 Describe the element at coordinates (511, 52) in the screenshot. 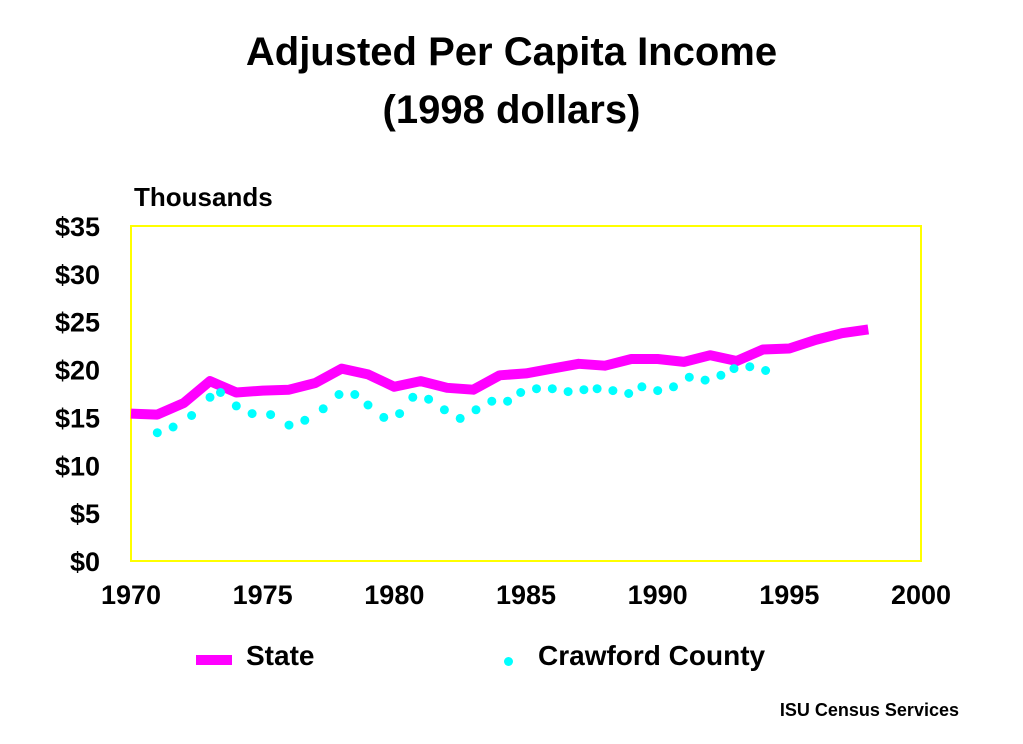

I see `chart-title: Adjusted Per Capita Income` at that location.